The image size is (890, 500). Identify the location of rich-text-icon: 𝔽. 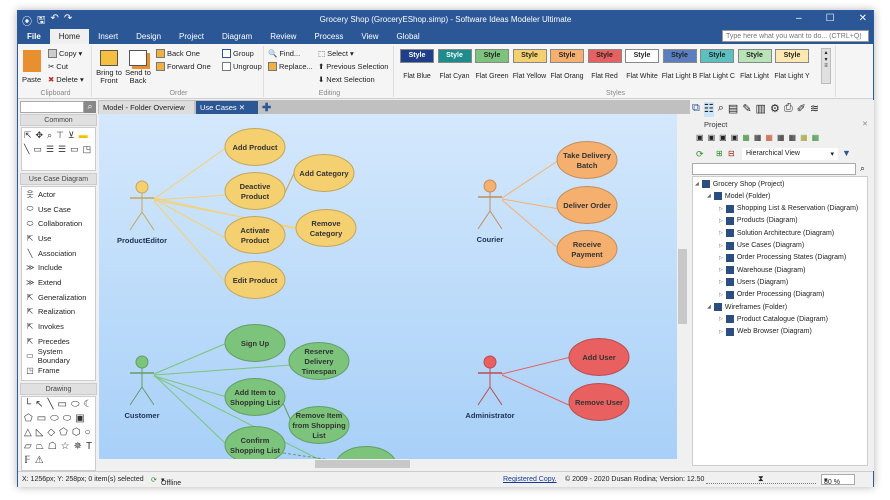
(27, 460).